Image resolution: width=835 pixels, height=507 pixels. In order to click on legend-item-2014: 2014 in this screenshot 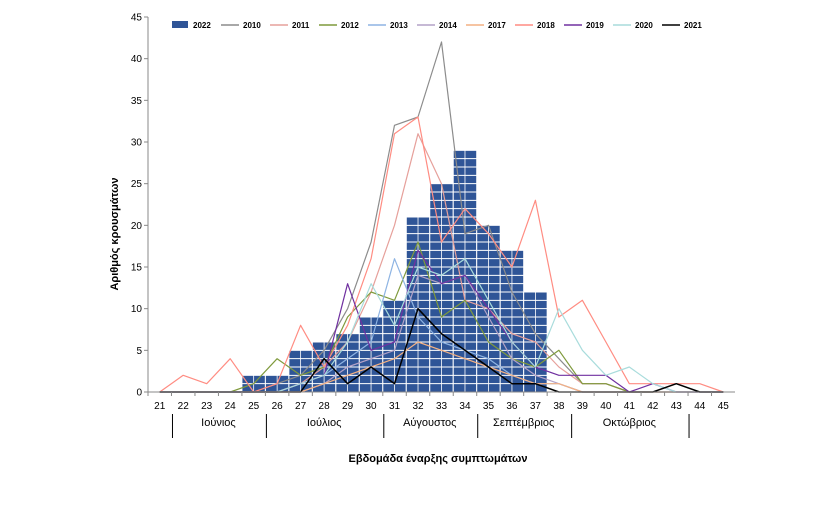, I will do `click(437, 25)`.